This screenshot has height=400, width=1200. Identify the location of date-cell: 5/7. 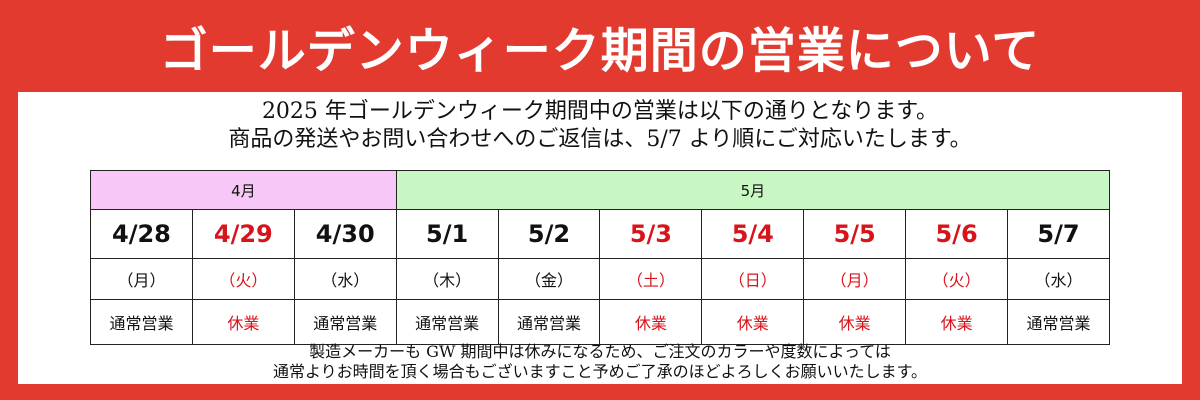
(1058, 234).